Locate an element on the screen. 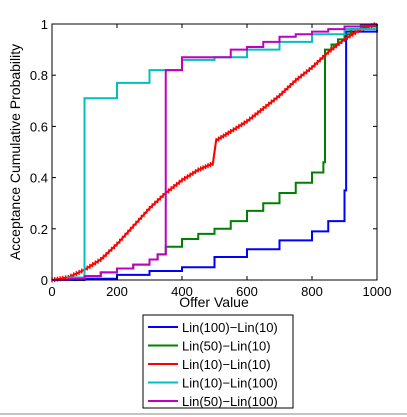 The image size is (407, 417). x-tick-label: 200 is located at coordinates (117, 291).